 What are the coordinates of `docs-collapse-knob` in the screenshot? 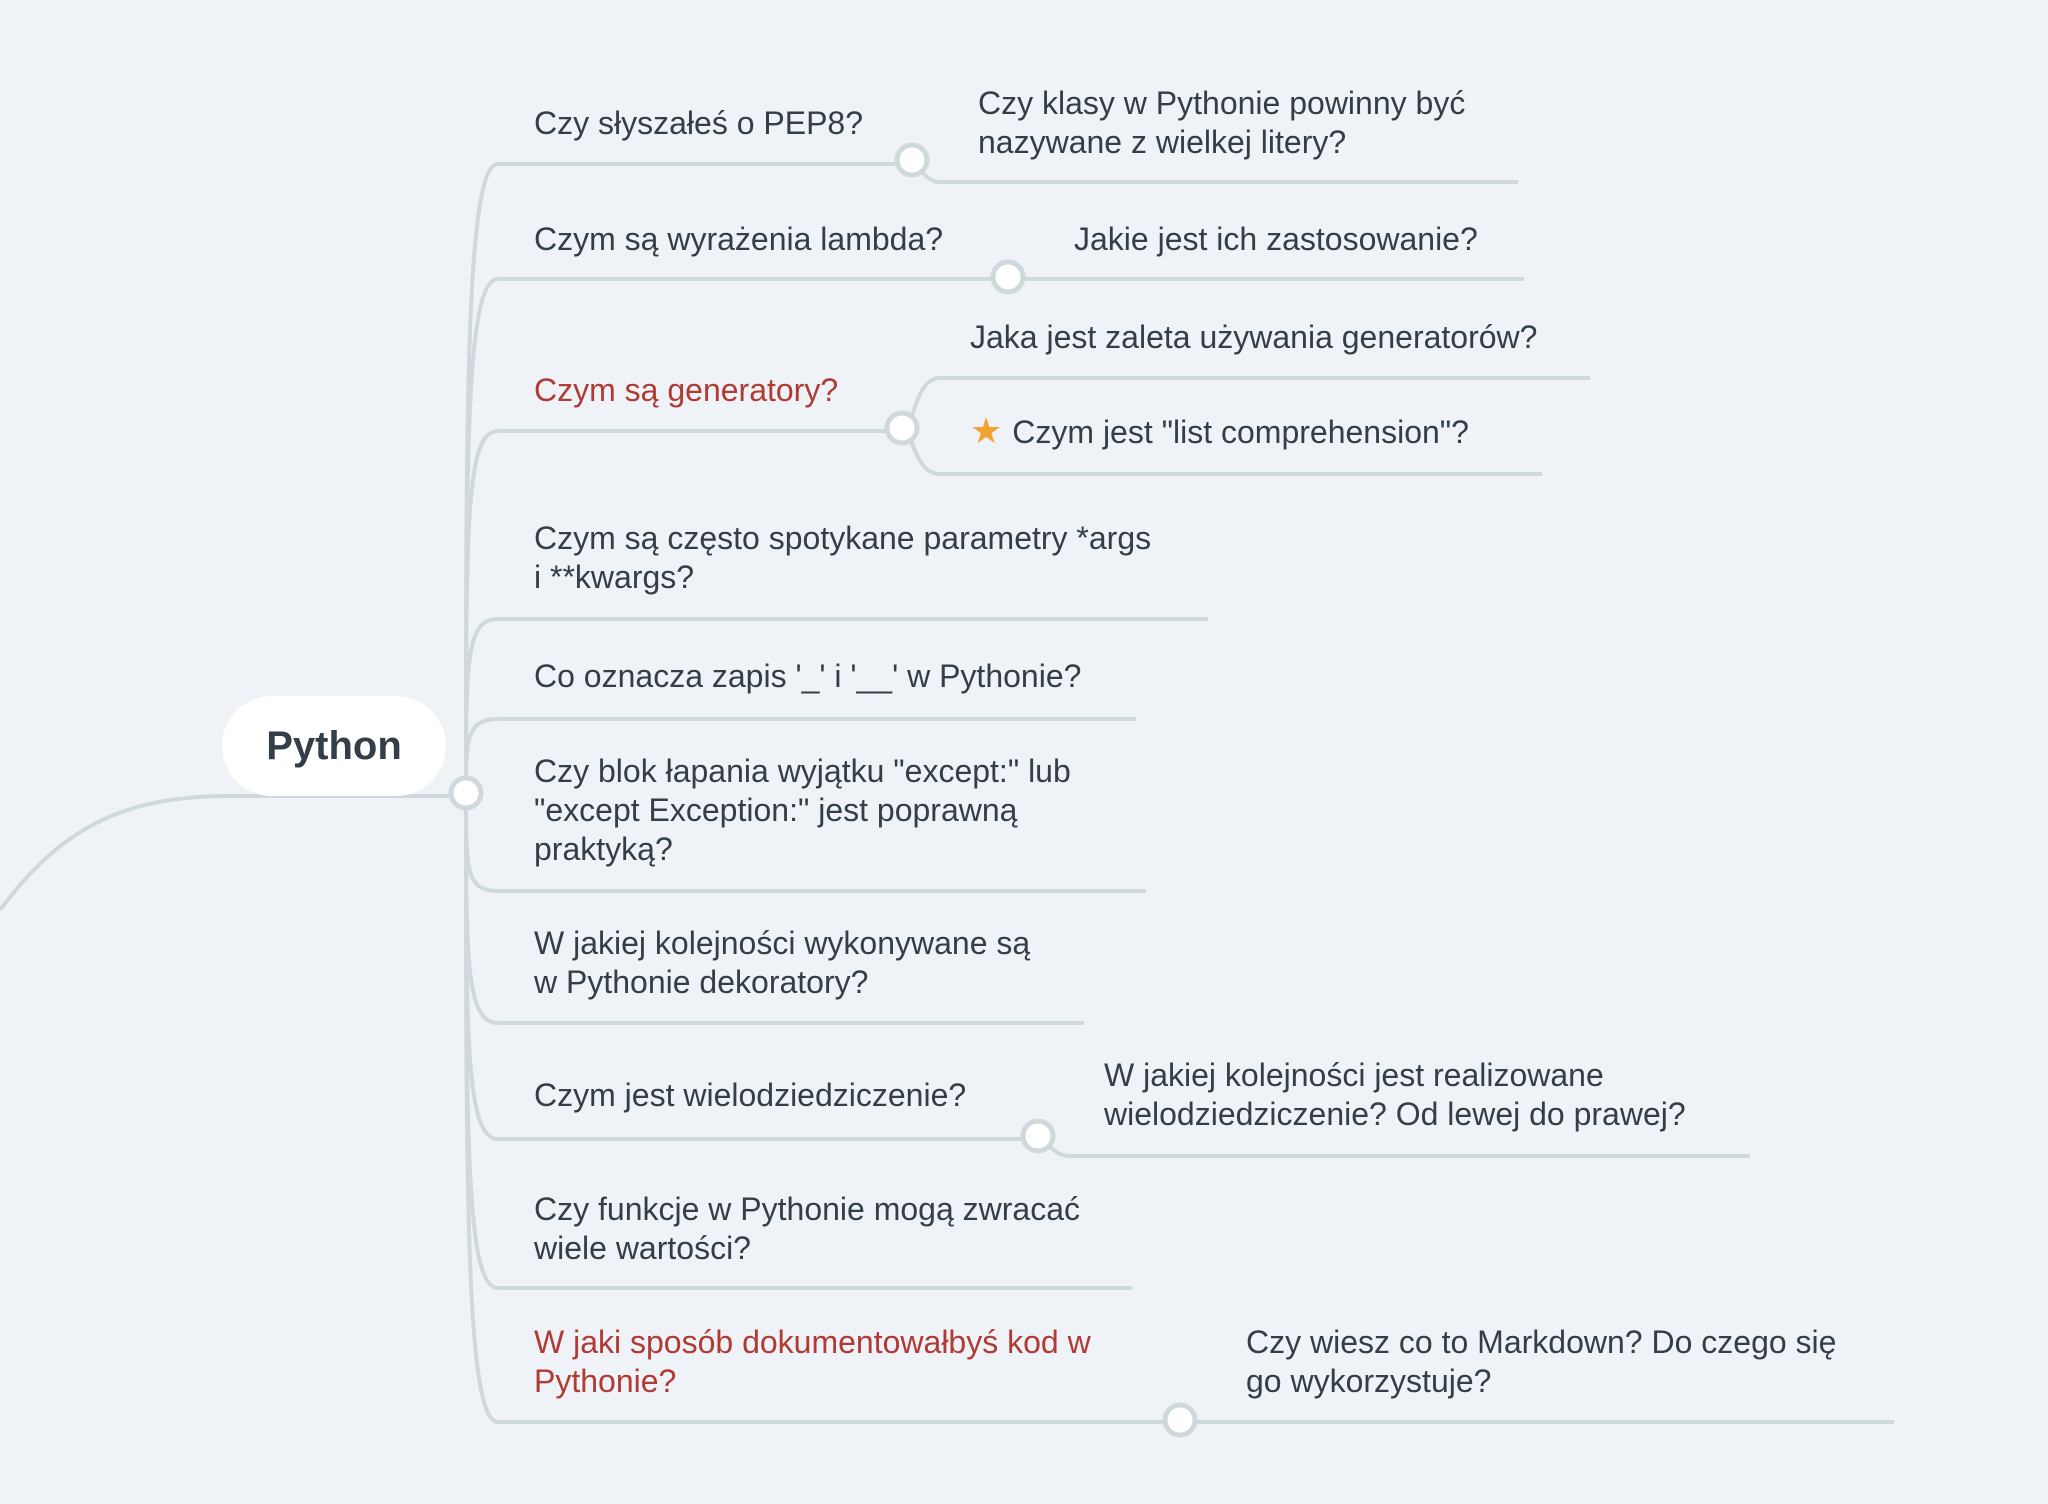 It's located at (1180, 1420).